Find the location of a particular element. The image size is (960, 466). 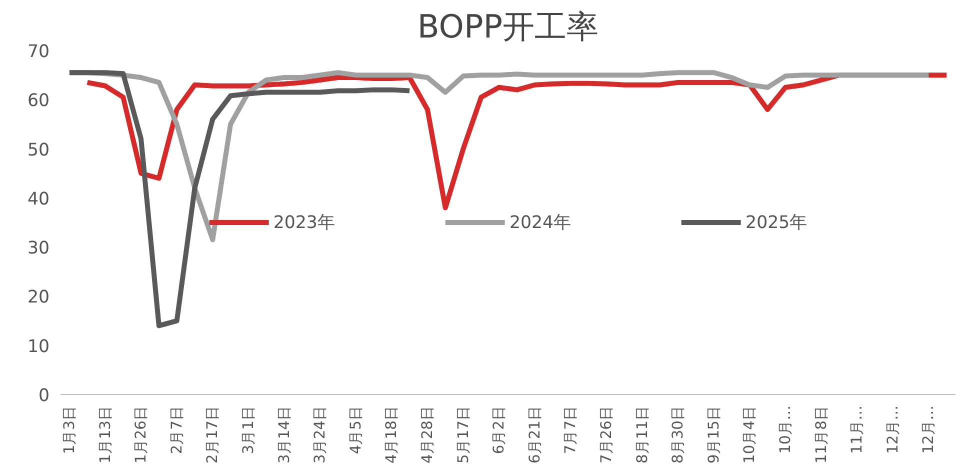

y-tick-label: 60 is located at coordinates (38, 101).